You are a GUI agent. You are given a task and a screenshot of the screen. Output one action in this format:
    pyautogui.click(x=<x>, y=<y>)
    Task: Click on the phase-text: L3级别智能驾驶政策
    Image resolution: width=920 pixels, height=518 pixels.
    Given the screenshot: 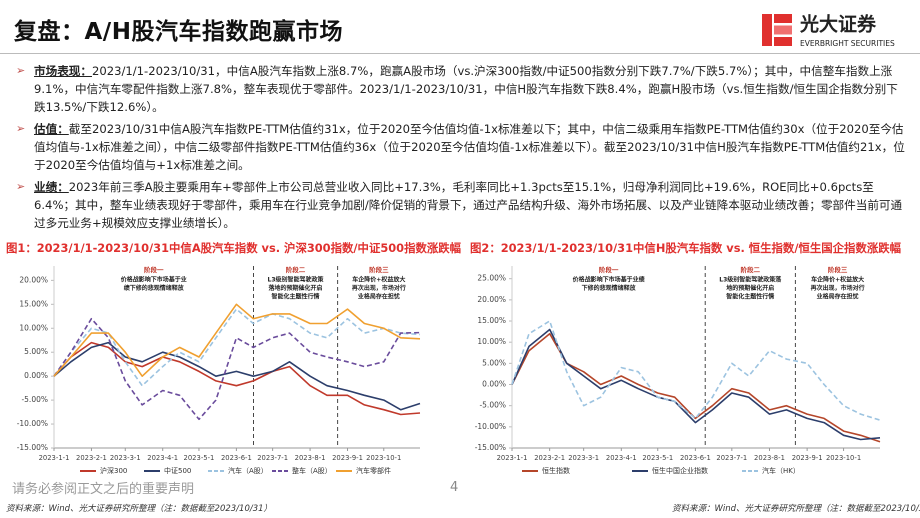 What is the action you would take?
    pyautogui.click(x=296, y=280)
    